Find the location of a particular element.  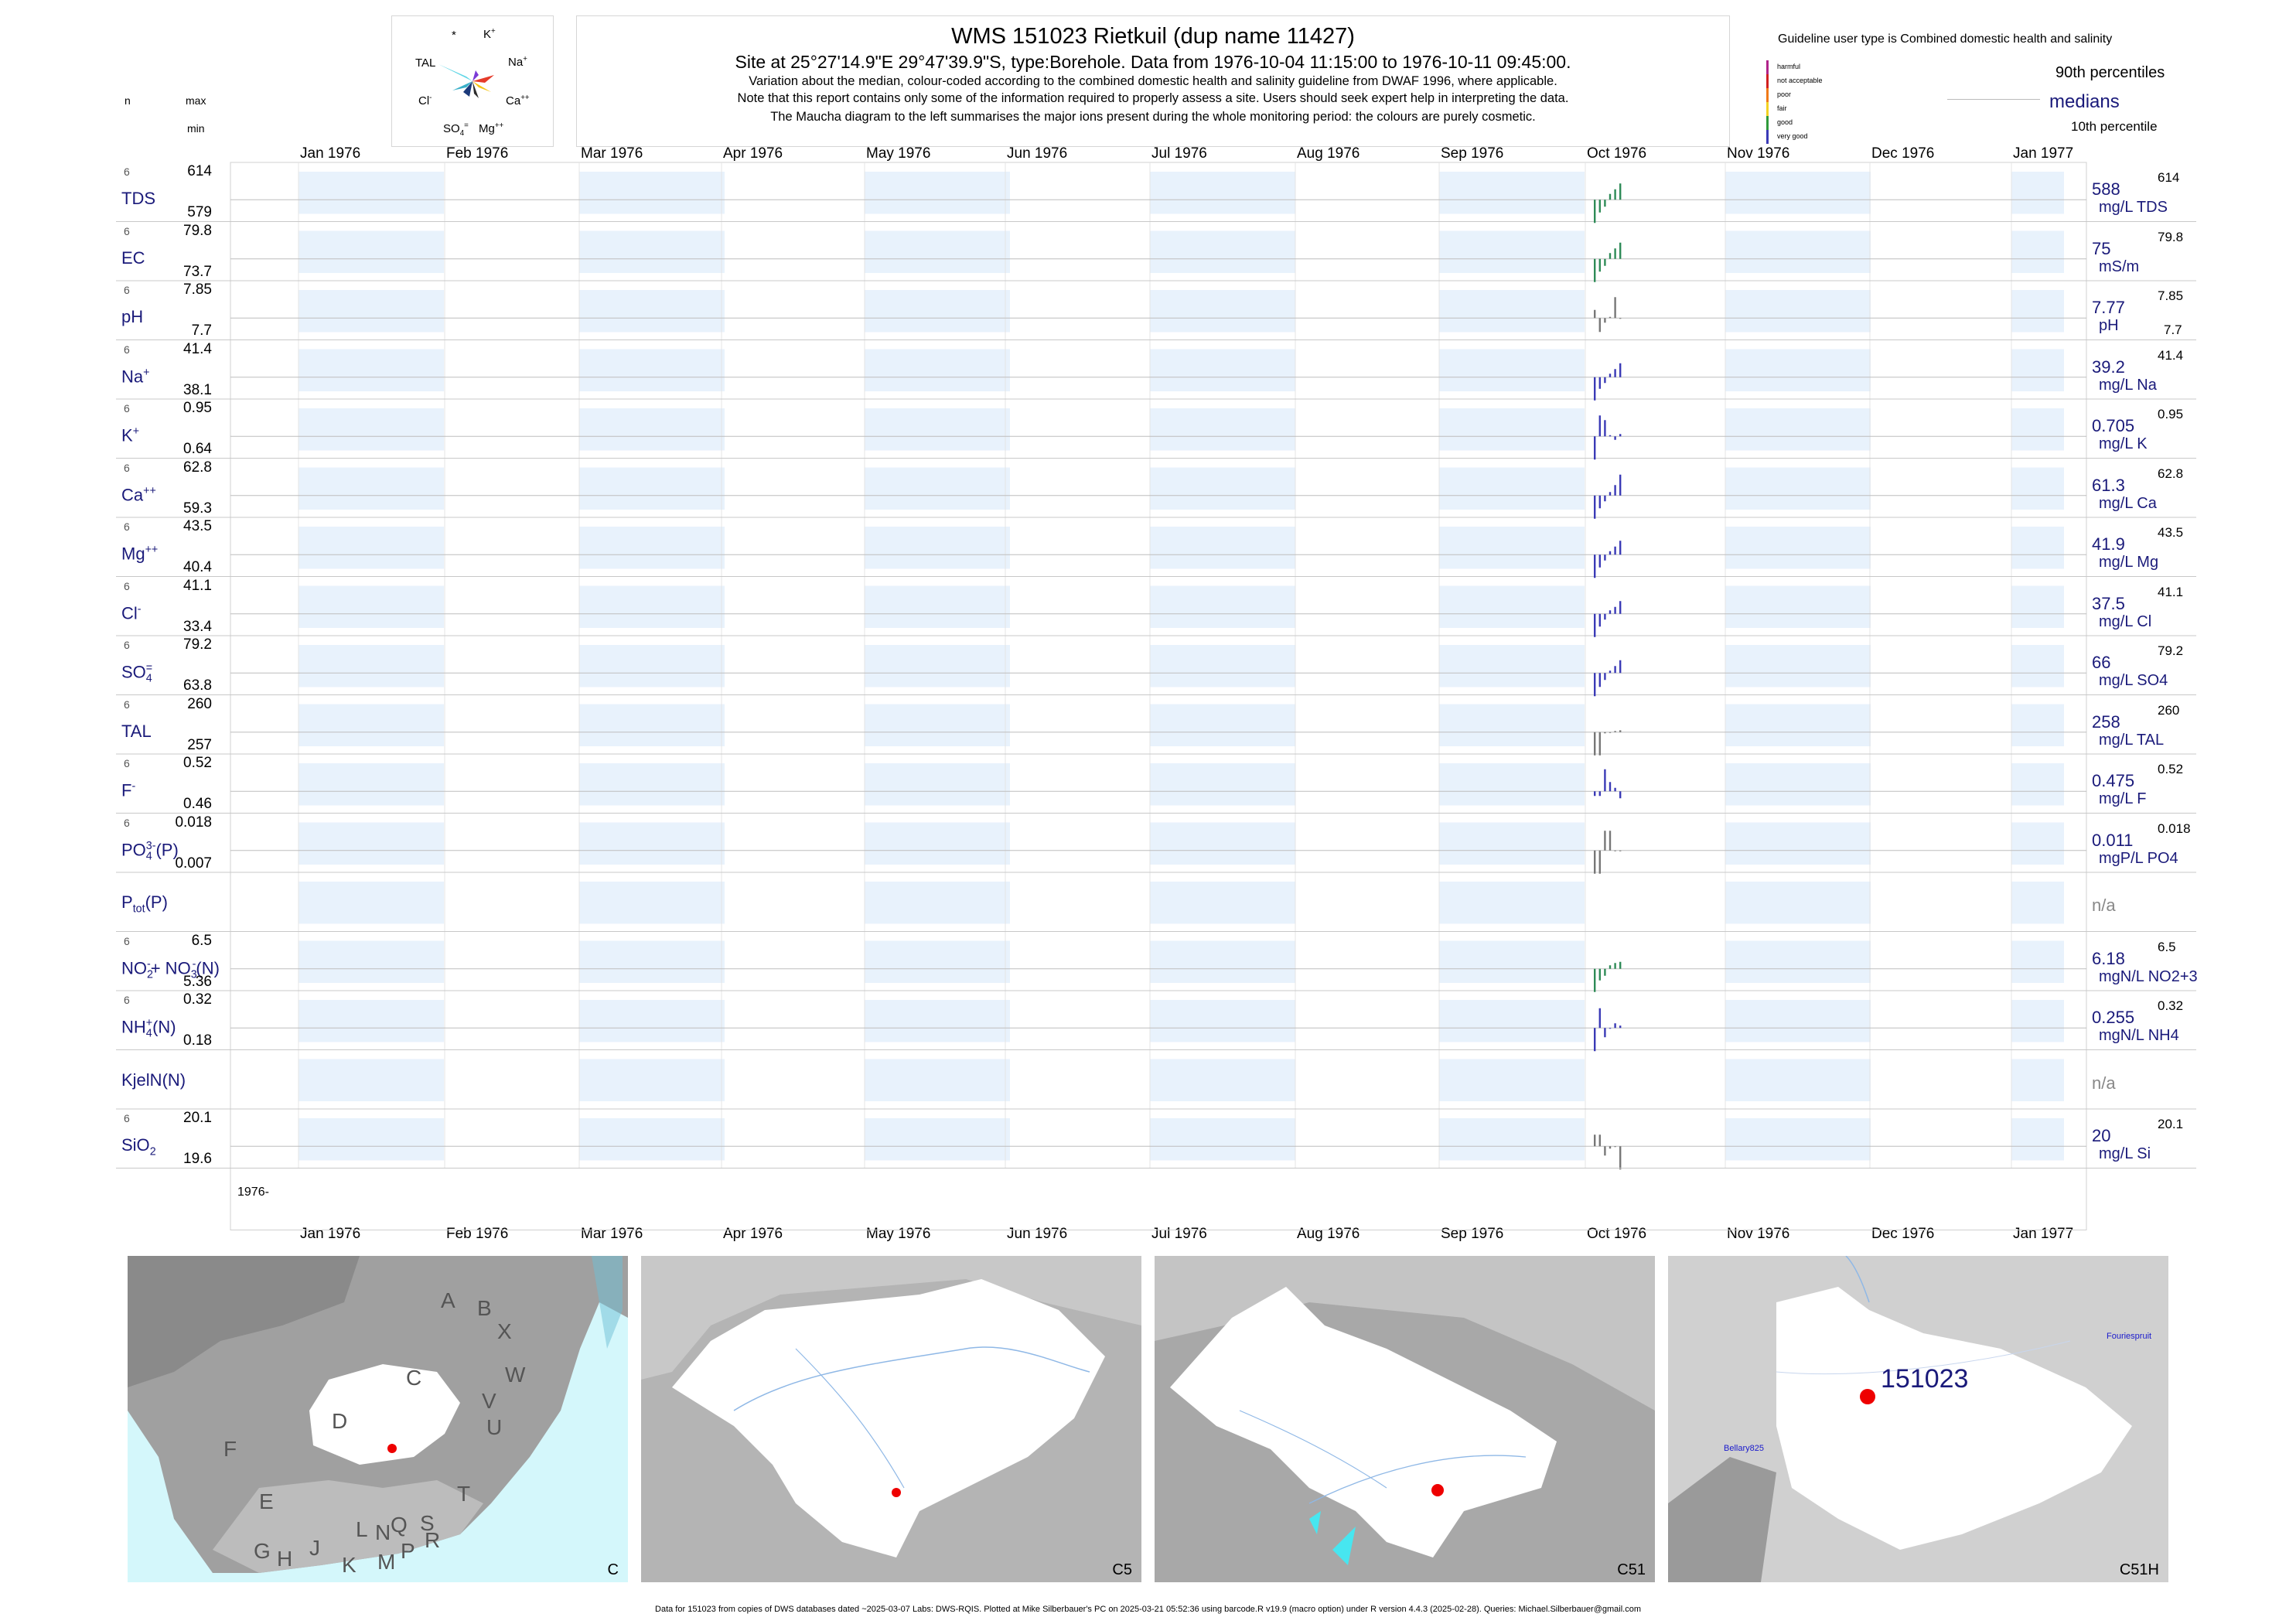

unit-po4: mgP/L PO4 is located at coordinates (2138, 858).